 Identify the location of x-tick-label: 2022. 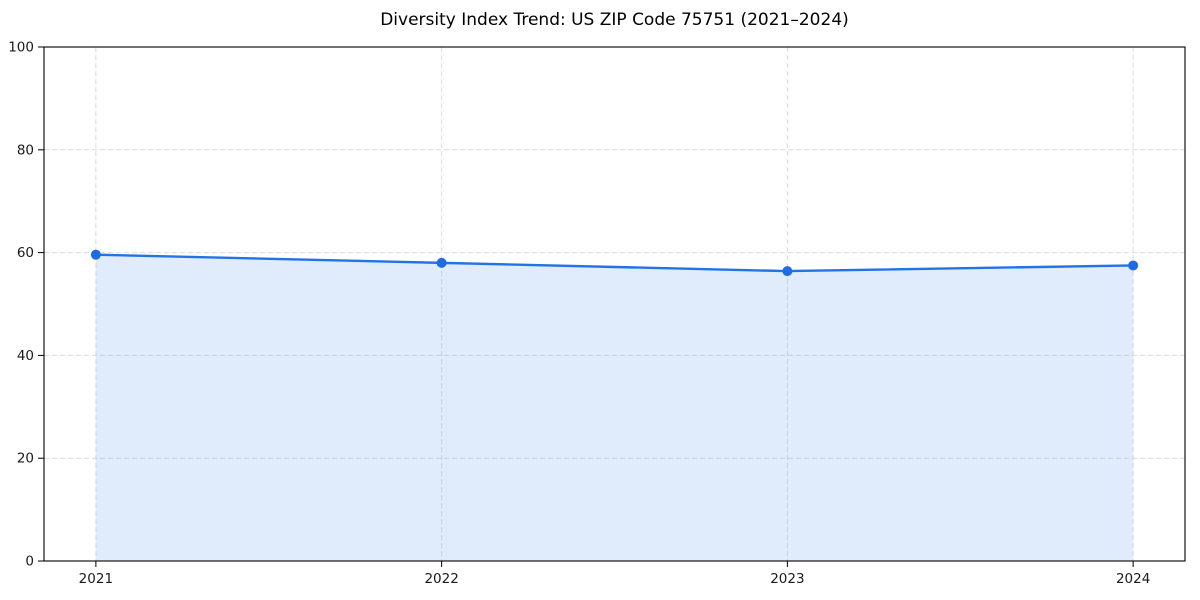
(441, 579).